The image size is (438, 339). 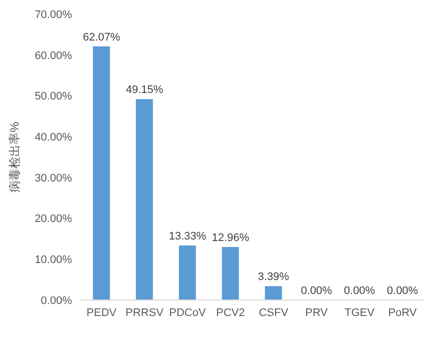 What do you see at coordinates (274, 277) in the screenshot?
I see `data-label: 3.39%` at bounding box center [274, 277].